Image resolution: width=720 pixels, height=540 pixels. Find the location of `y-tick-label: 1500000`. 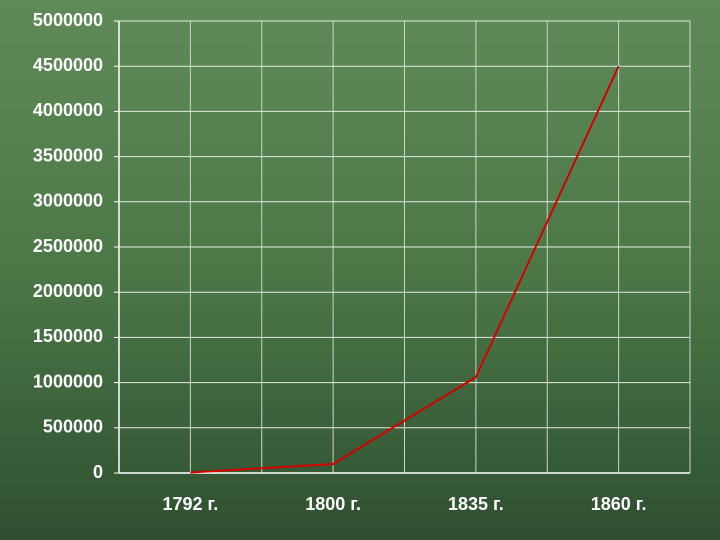

y-tick-label: 1500000 is located at coordinates (68, 336).